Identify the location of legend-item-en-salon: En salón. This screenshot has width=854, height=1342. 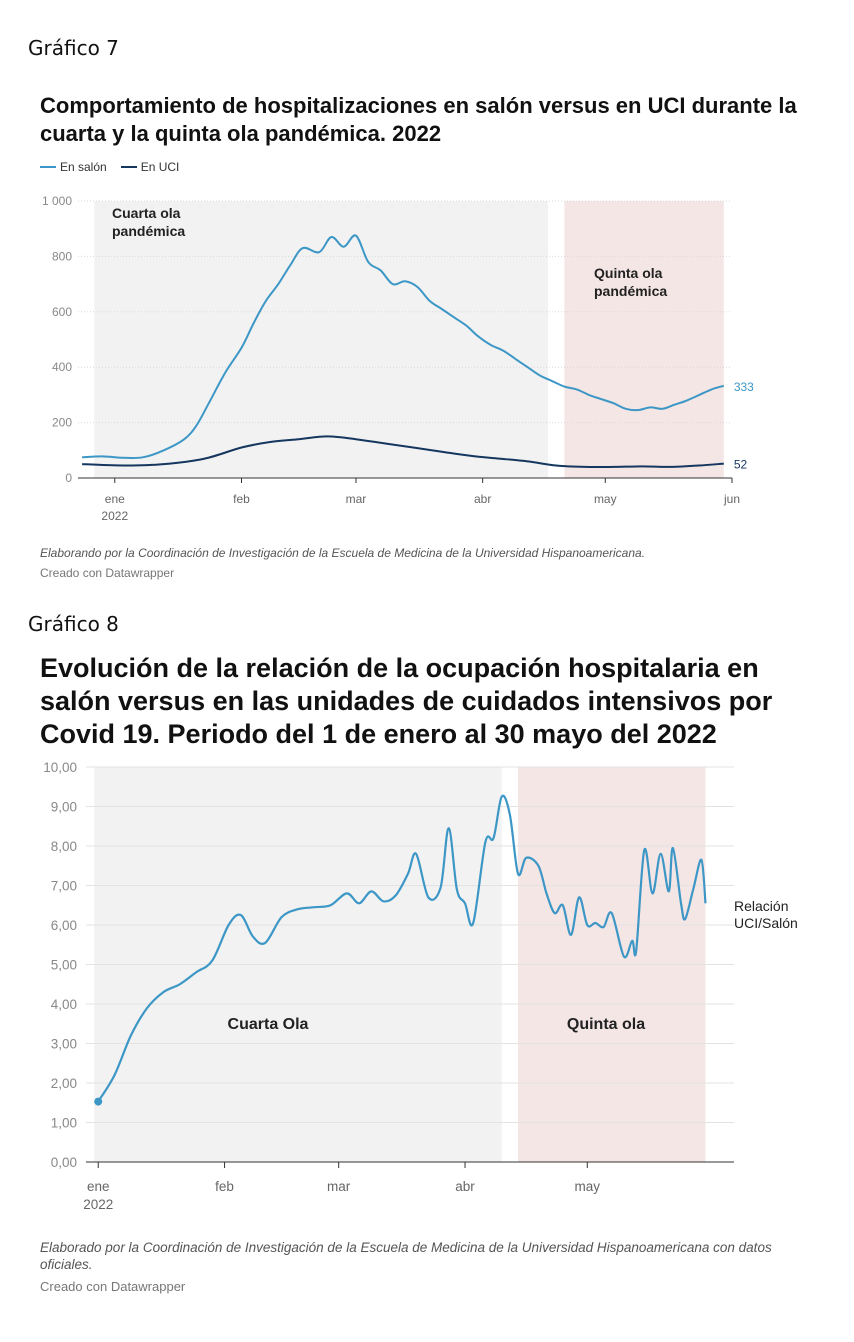
(73, 167).